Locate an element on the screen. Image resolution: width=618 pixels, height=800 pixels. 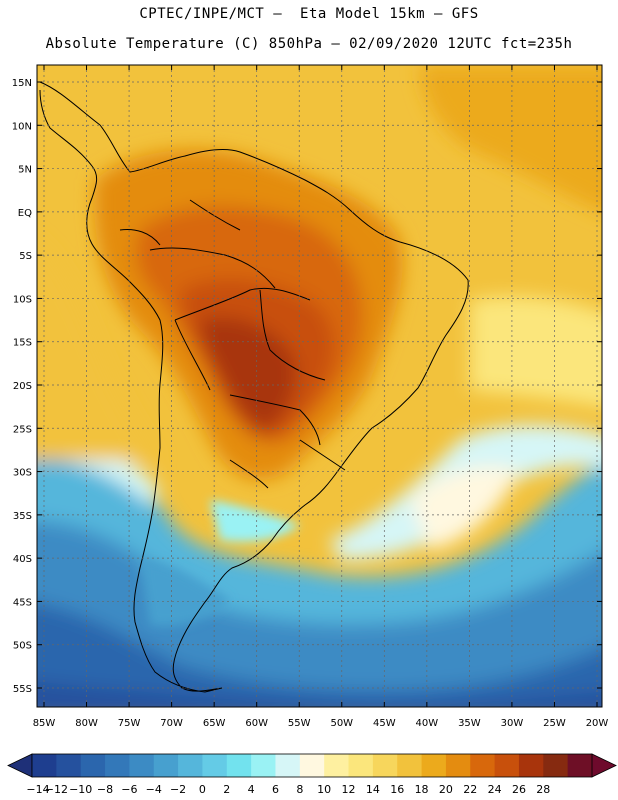
colorbar is located at coordinates (312, 765).